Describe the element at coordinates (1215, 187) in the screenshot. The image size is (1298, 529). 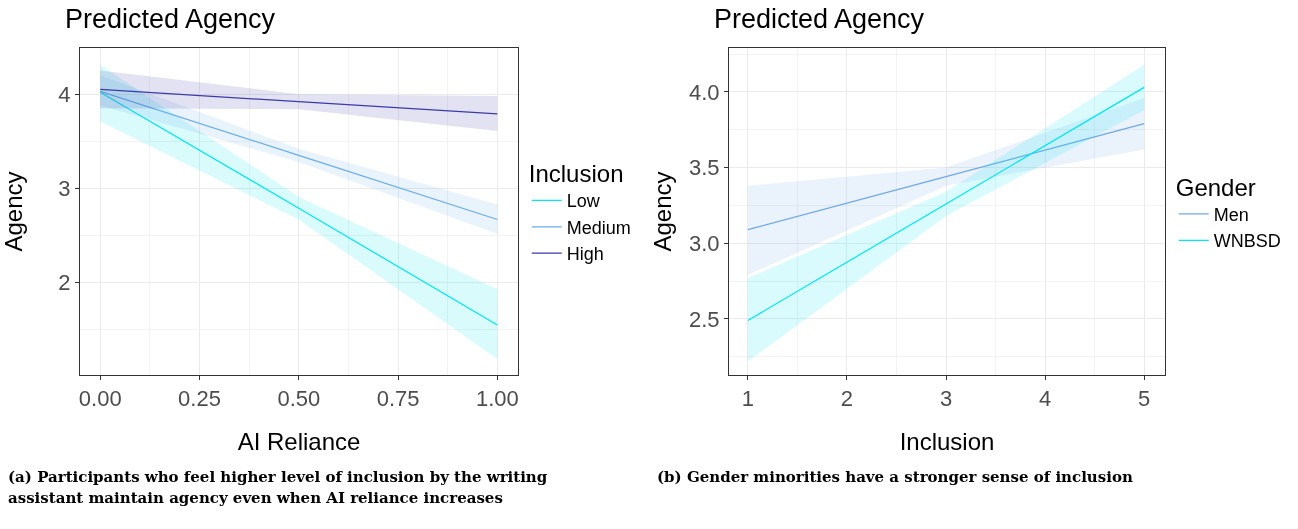
I see `legend-title: Gender` at that location.